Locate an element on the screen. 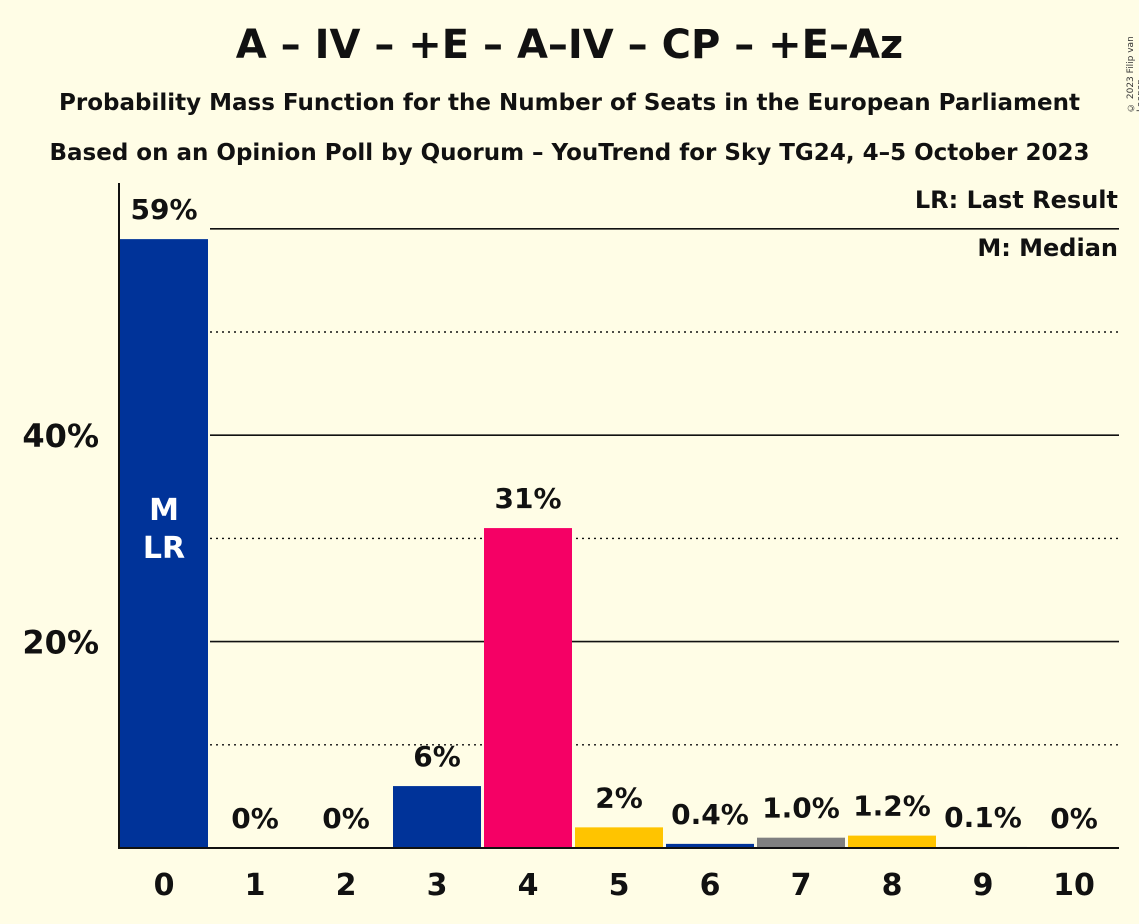 The image size is (1139, 924). x-tick-label: 10 is located at coordinates (1074, 885).